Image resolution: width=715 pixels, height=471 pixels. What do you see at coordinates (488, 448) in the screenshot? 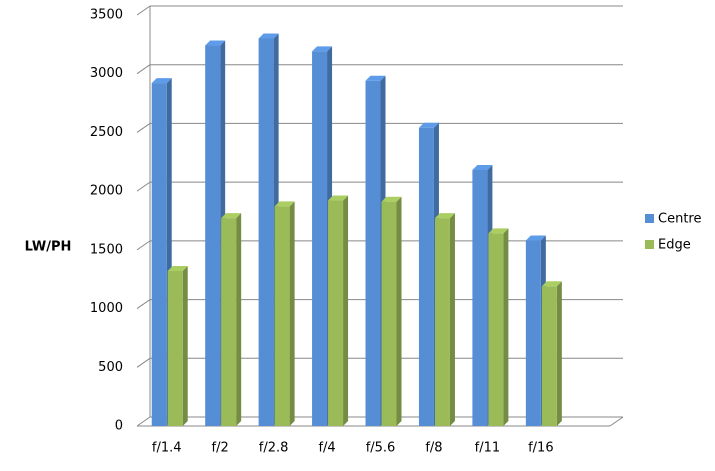
I see `x-tick-label: f/11` at bounding box center [488, 448].